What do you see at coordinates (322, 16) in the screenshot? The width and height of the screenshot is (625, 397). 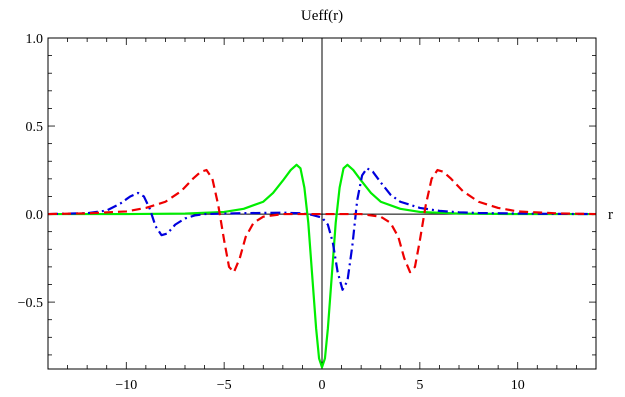 I see `chart-title: Ueff(r)` at bounding box center [322, 16].